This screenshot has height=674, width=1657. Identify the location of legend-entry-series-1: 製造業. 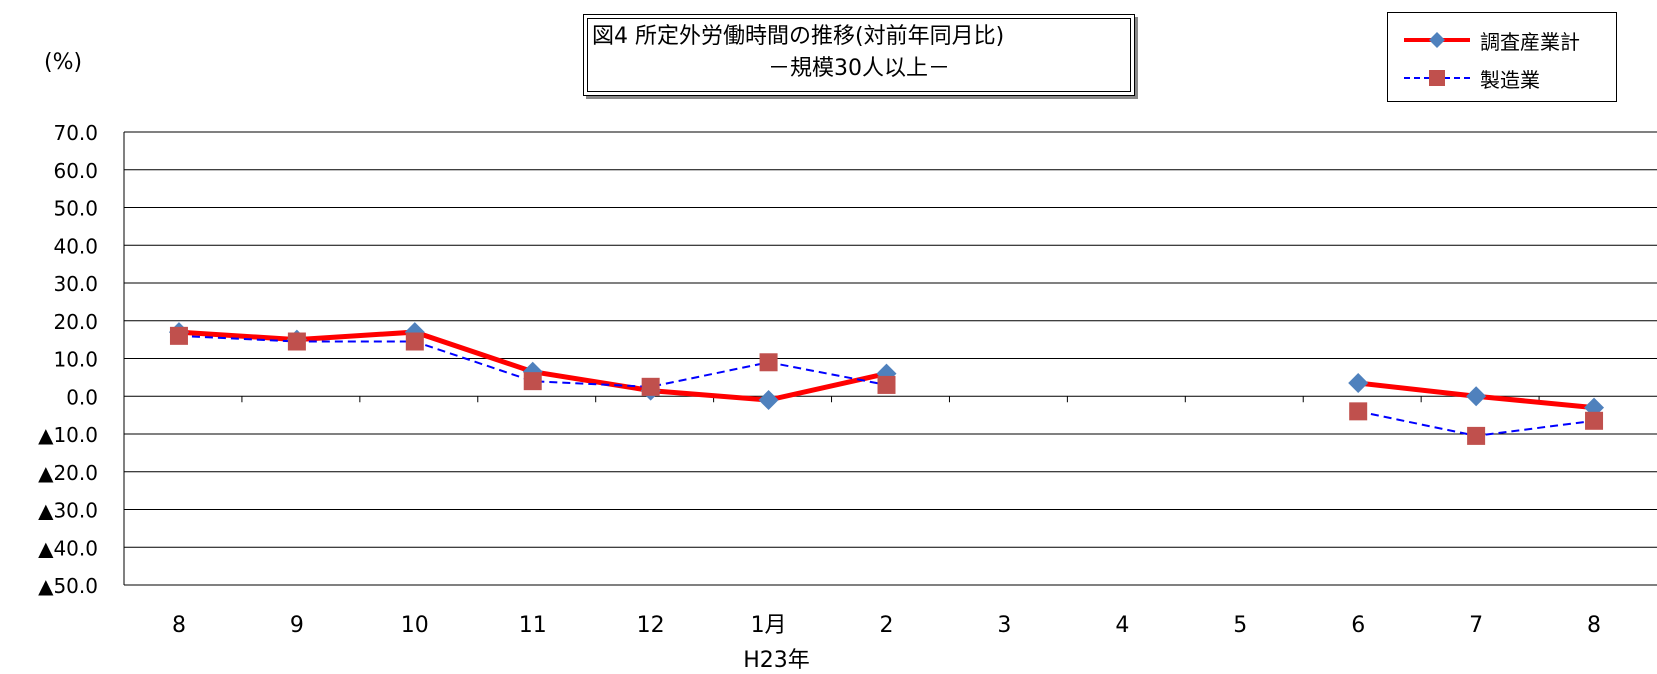
(1471, 78).